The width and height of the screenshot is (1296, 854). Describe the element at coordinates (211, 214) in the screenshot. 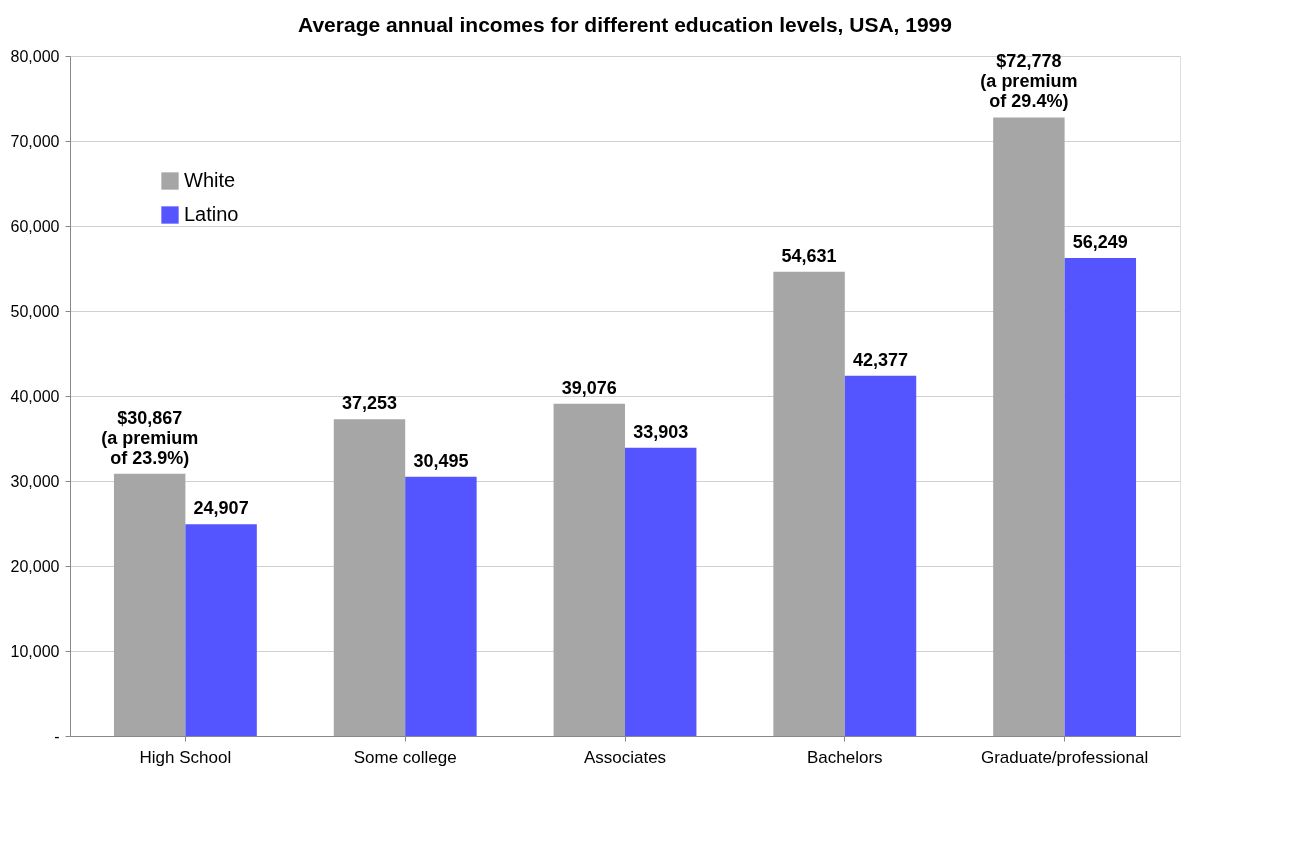

I see `legend-label: Latino` at that location.